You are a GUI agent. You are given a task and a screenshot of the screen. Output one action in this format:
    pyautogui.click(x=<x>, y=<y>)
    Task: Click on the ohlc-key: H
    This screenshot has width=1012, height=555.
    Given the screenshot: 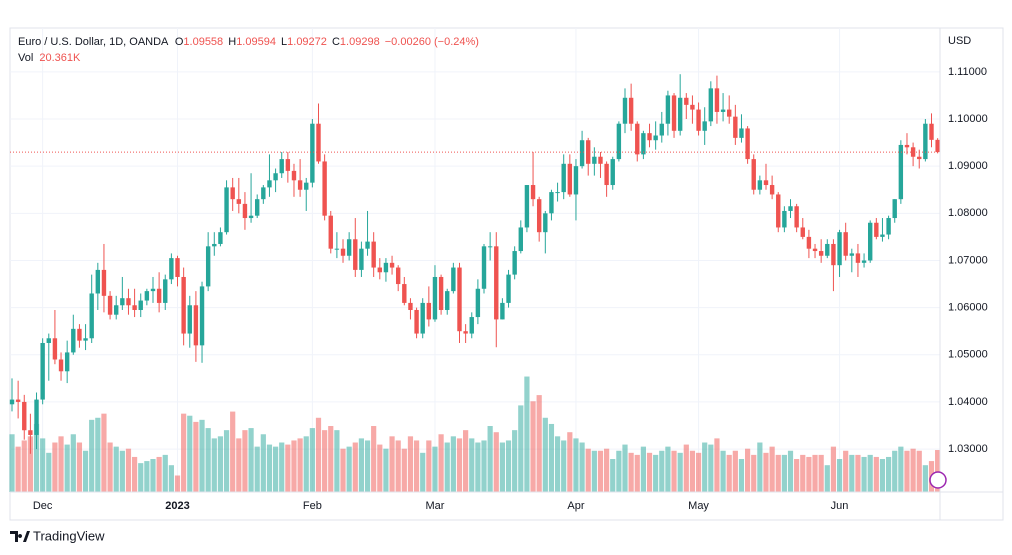 What is the action you would take?
    pyautogui.click(x=232, y=42)
    